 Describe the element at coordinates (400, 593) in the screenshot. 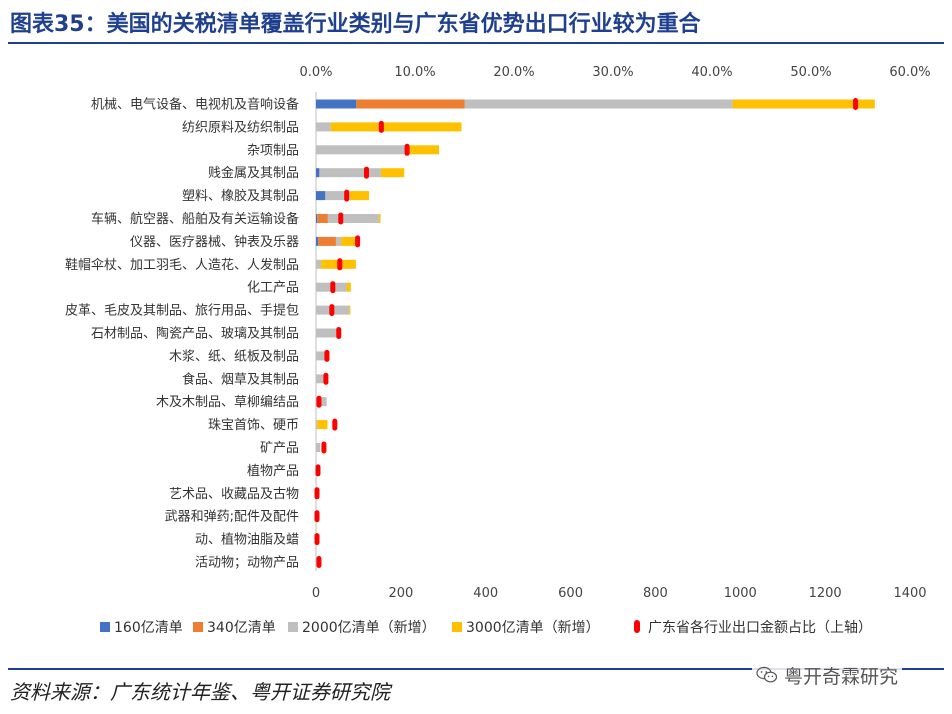

I see `bottom-axis-tick-label: 200` at that location.